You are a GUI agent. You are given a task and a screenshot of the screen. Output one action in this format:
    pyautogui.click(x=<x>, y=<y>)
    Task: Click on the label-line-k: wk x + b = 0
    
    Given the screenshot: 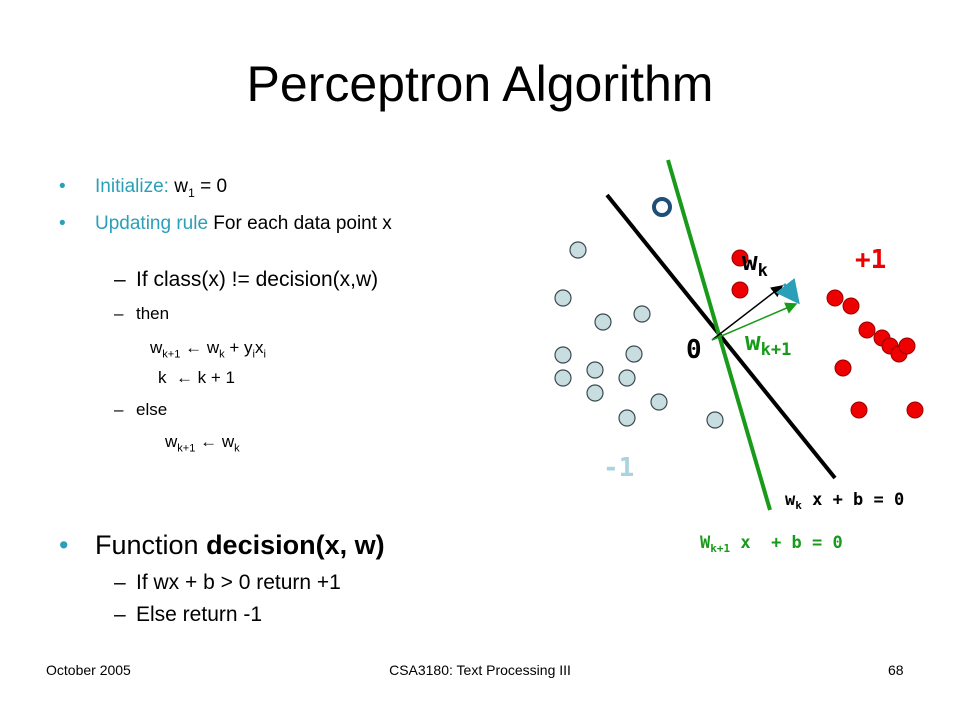 What is the action you would take?
    pyautogui.click(x=844, y=501)
    